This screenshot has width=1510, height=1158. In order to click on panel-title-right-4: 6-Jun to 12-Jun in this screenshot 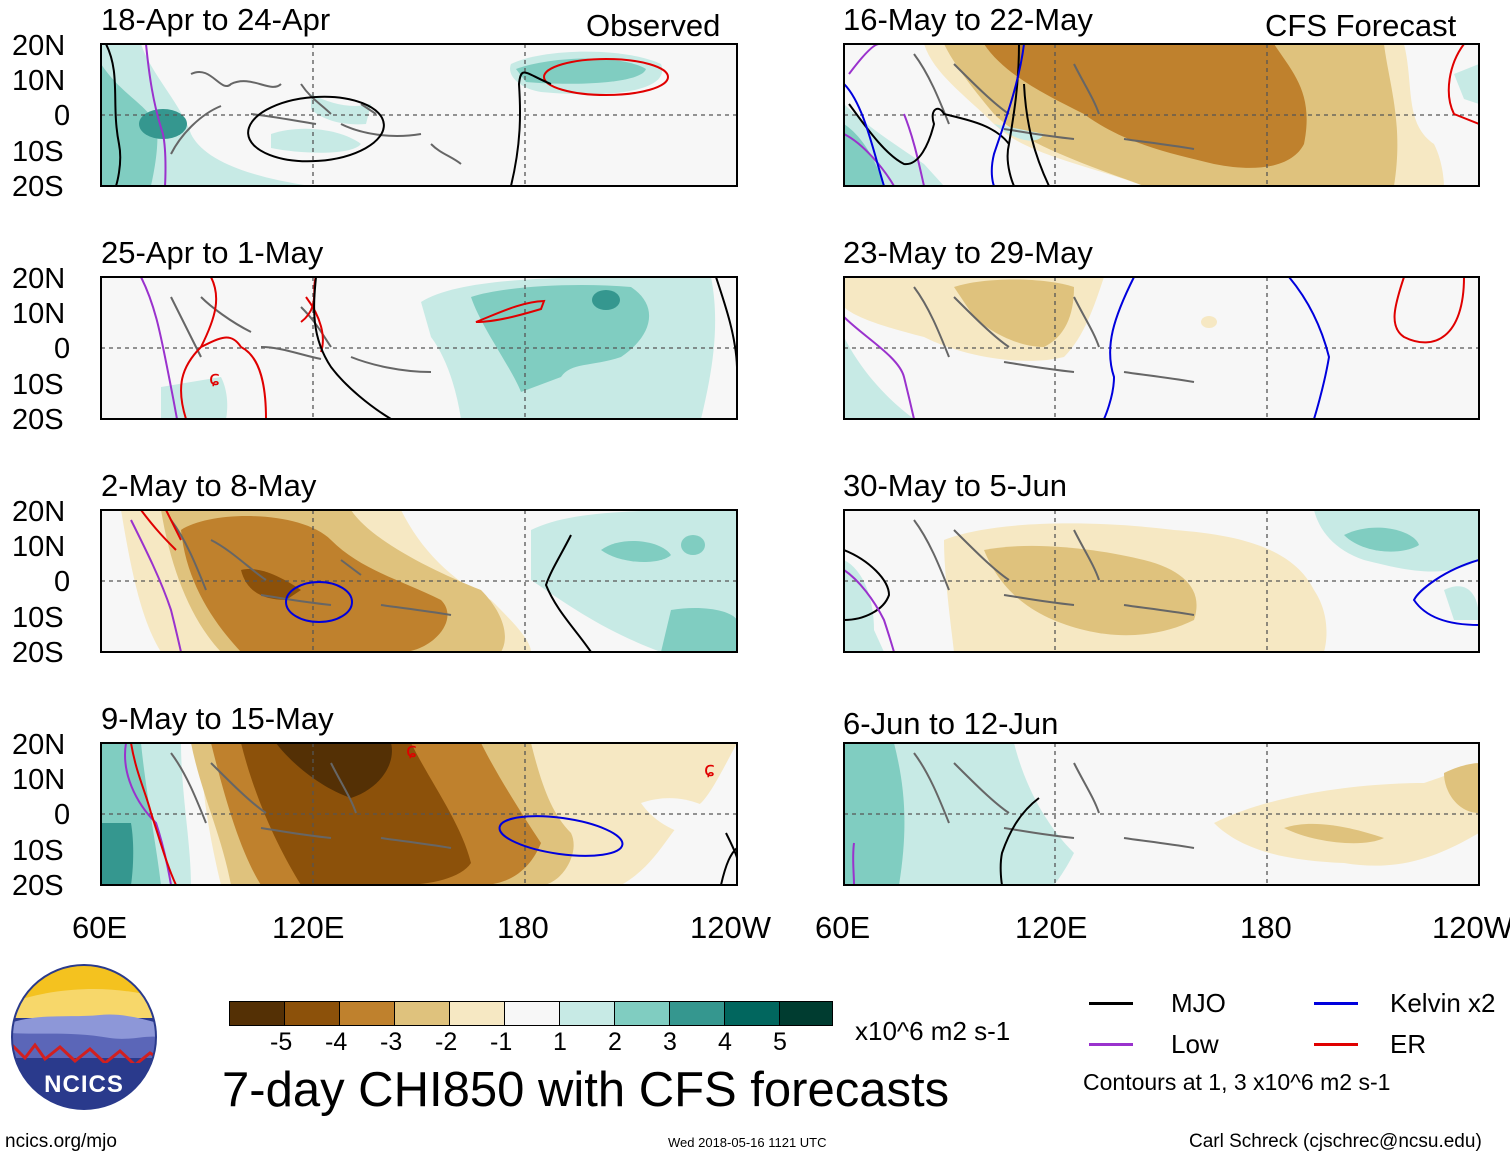, I will do `click(951, 723)`.